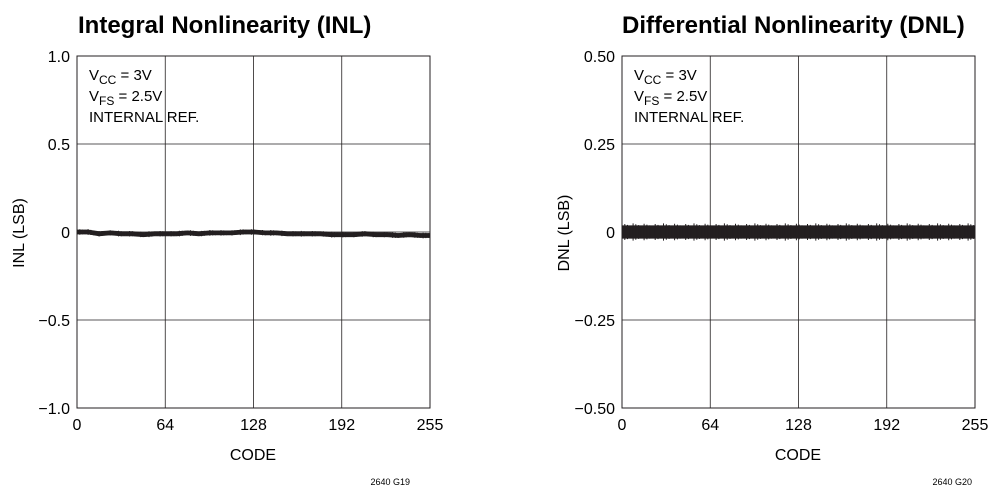 The image size is (990, 490). What do you see at coordinates (390, 482) in the screenshot?
I see `figure-id: 2640 G19` at bounding box center [390, 482].